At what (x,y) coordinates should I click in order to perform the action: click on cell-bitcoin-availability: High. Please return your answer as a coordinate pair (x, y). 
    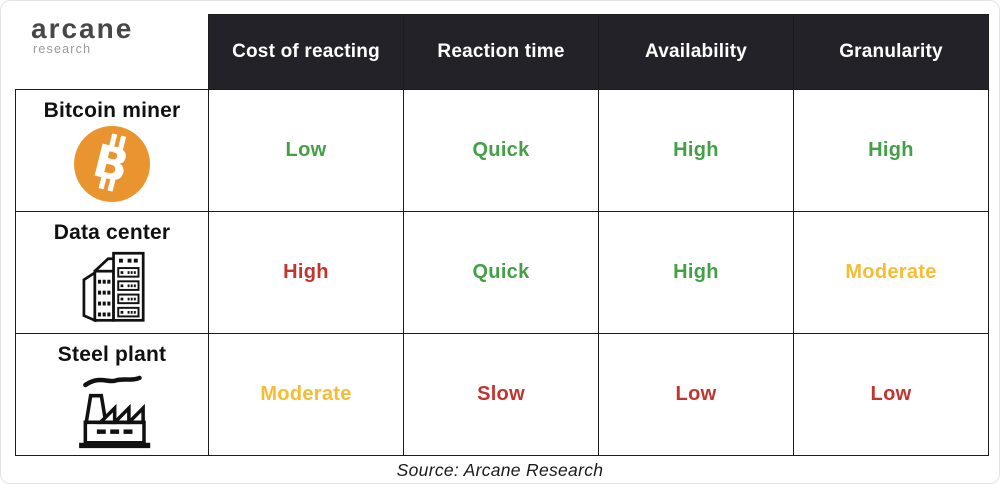
    Looking at the image, I should click on (696, 150).